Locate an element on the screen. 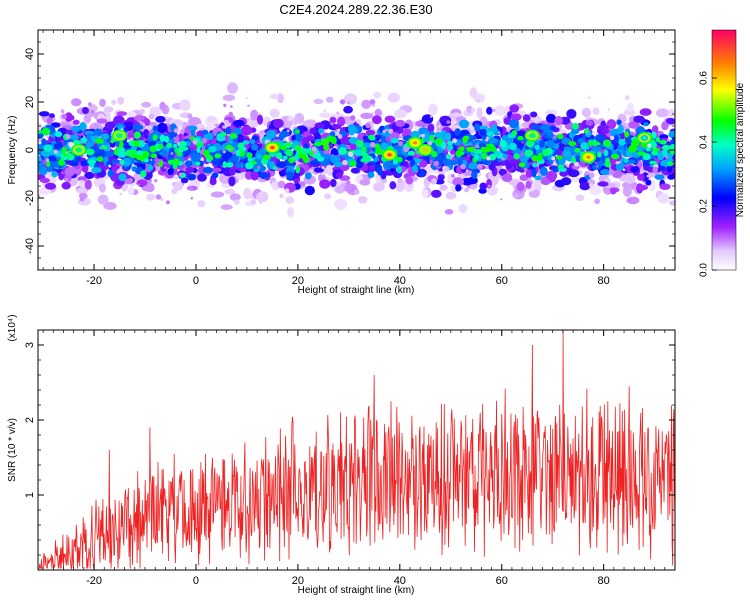 The image size is (750, 600). colorbar-label: Normalized spectral amplitude is located at coordinates (740, 149).